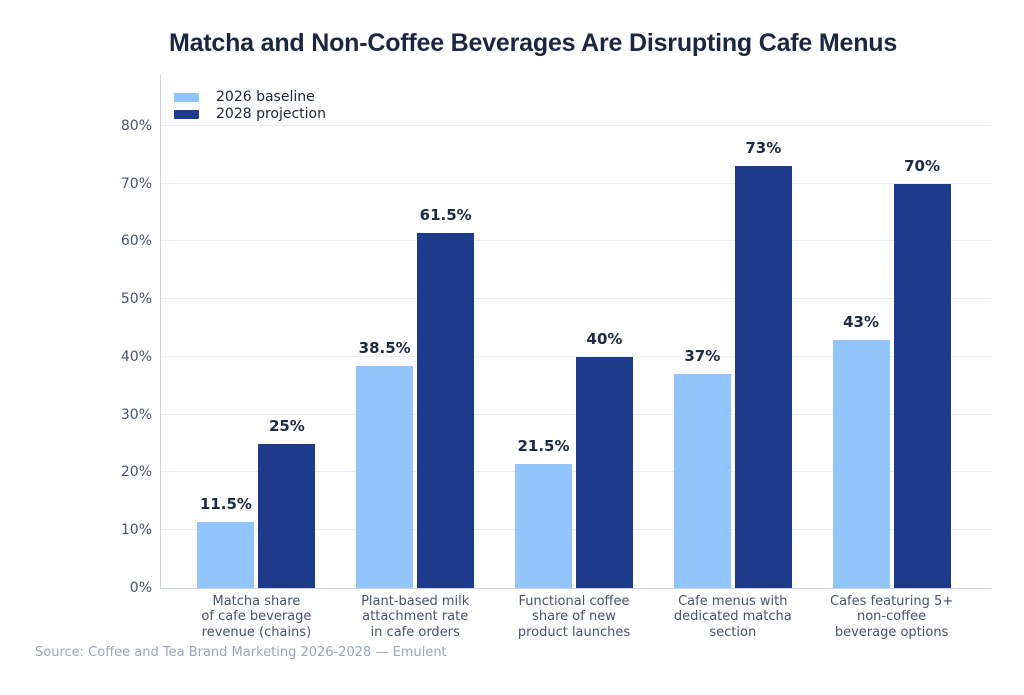 This screenshot has width=1024, height=695. I want to click on bar-value-label: 38.5%, so click(384, 347).